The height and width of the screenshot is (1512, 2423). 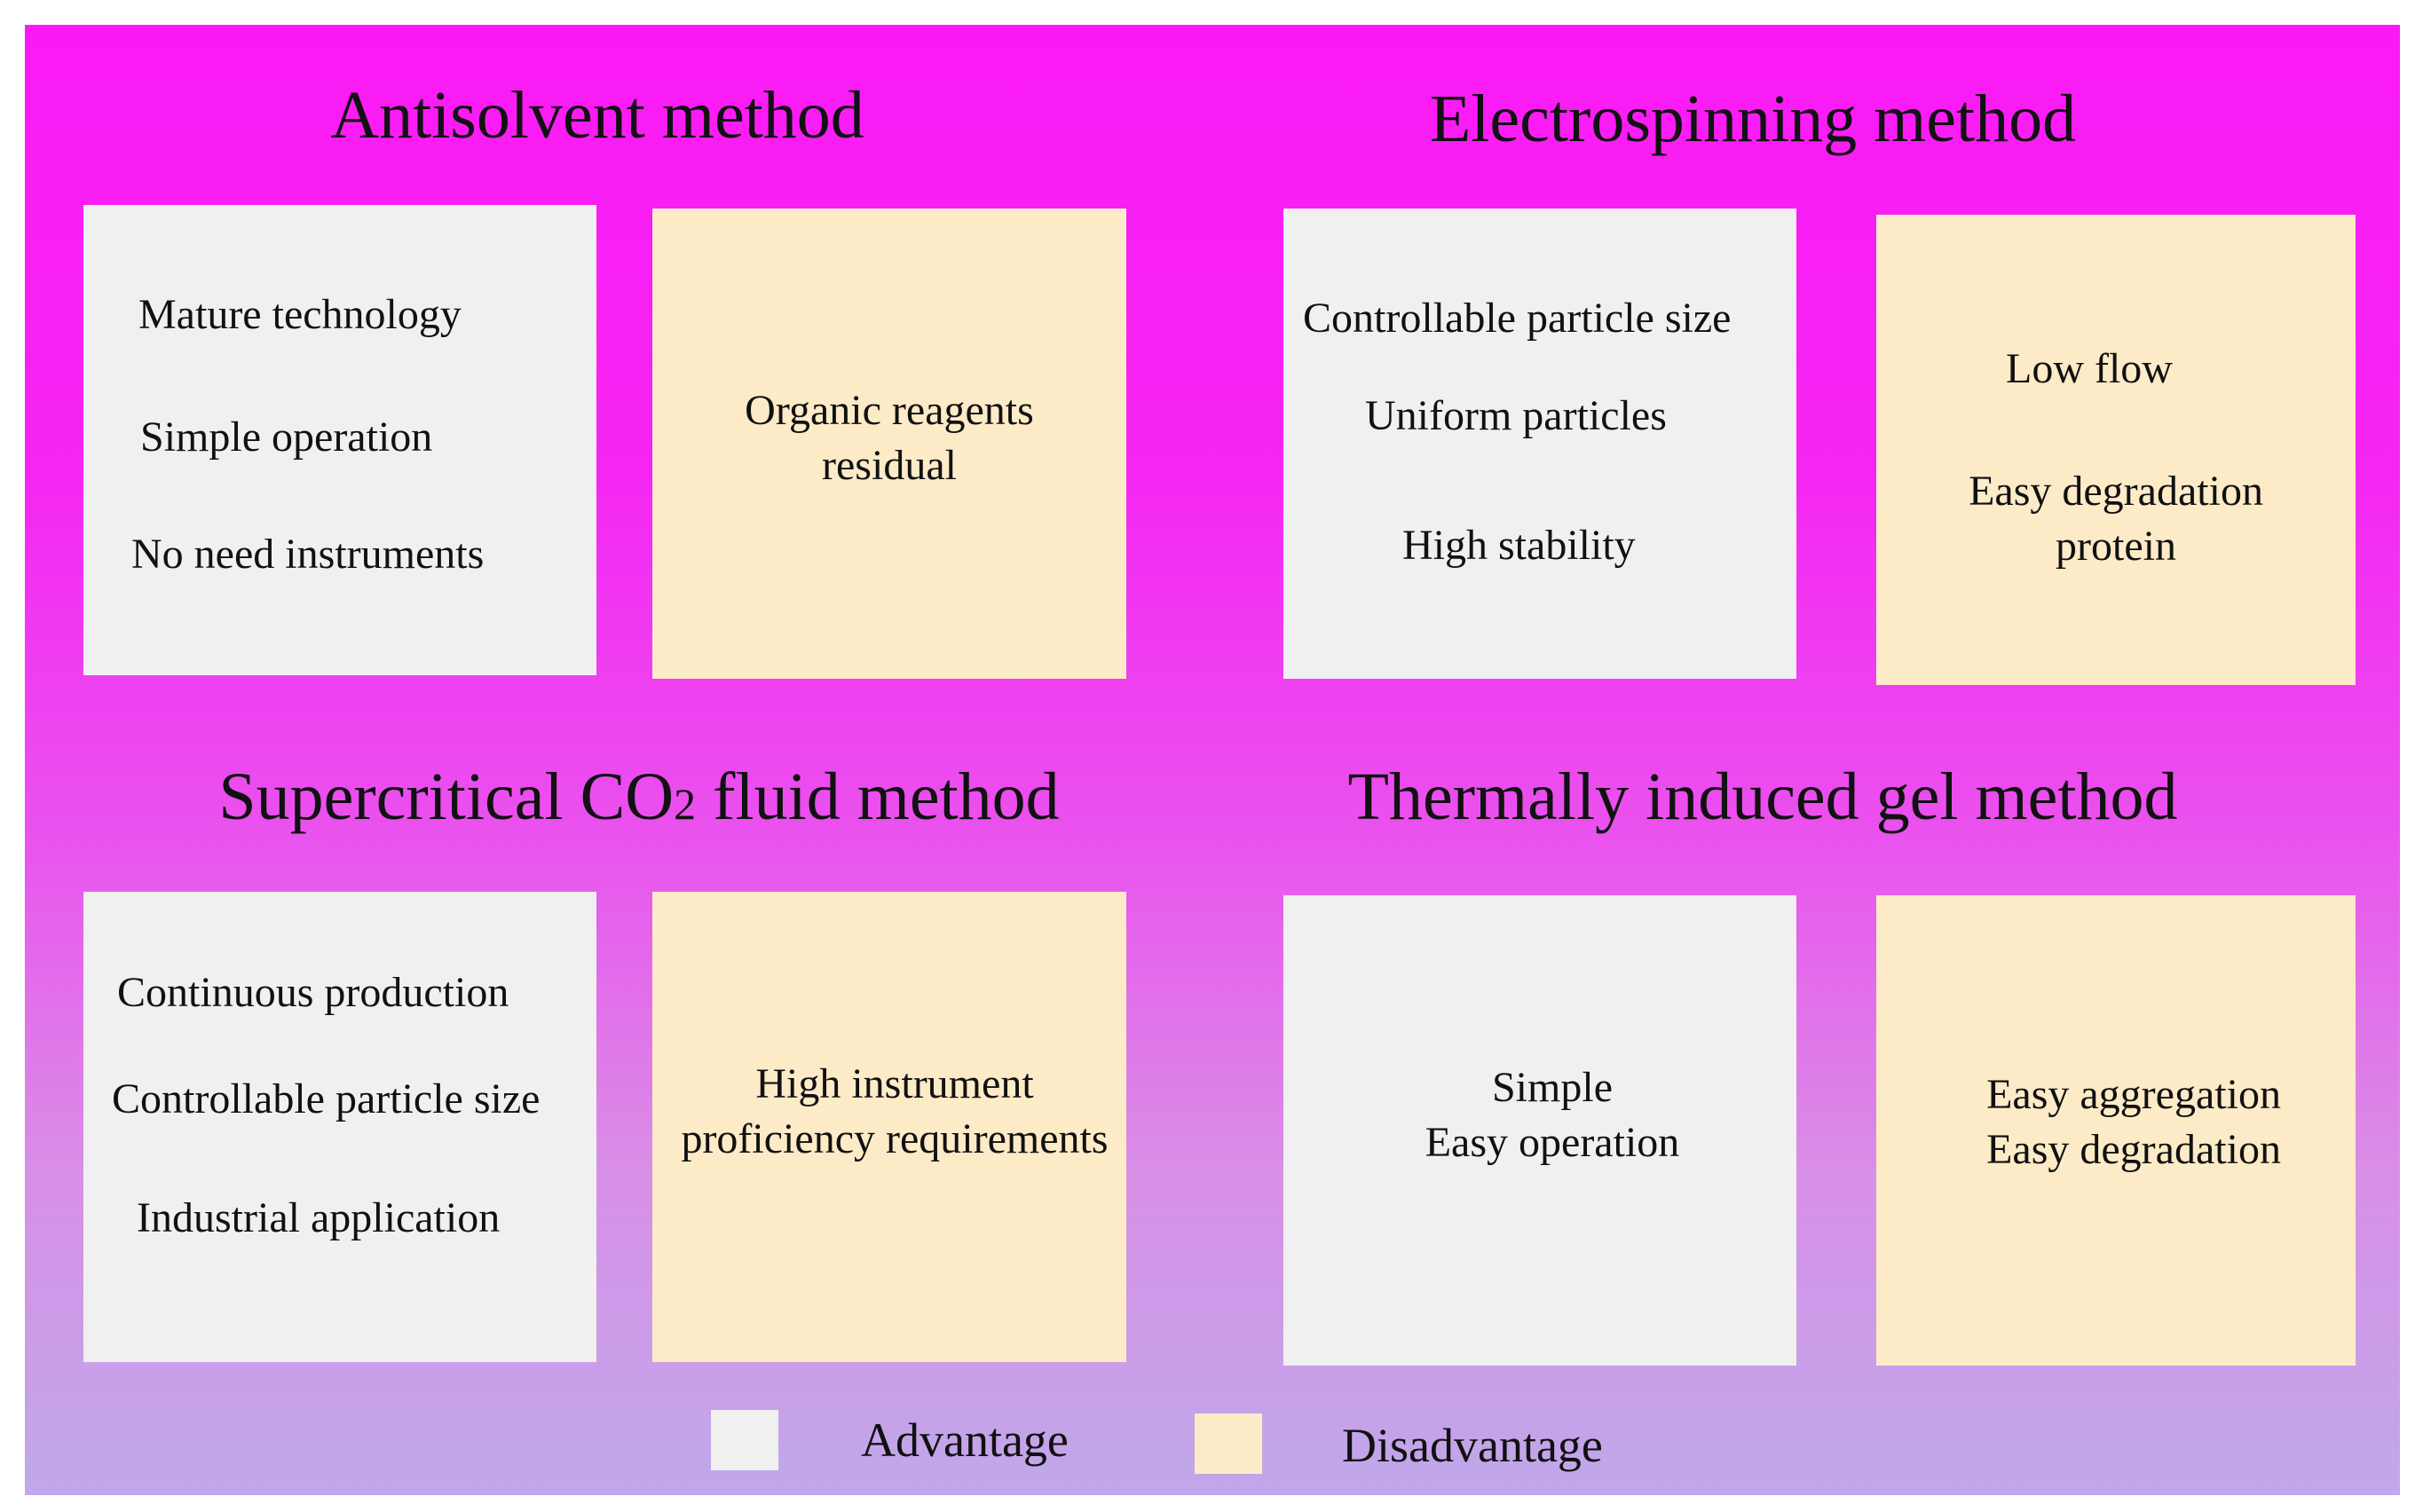 I want to click on legend-advantage-label: Advantage, so click(x=965, y=1440).